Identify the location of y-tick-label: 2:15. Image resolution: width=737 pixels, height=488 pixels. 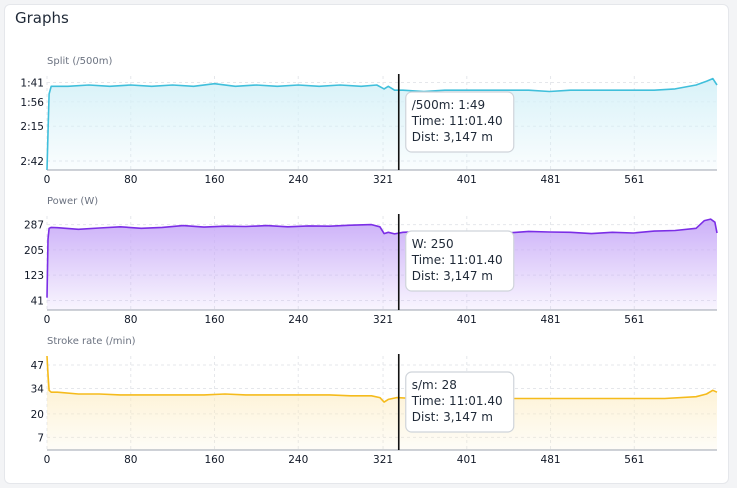
(32, 127).